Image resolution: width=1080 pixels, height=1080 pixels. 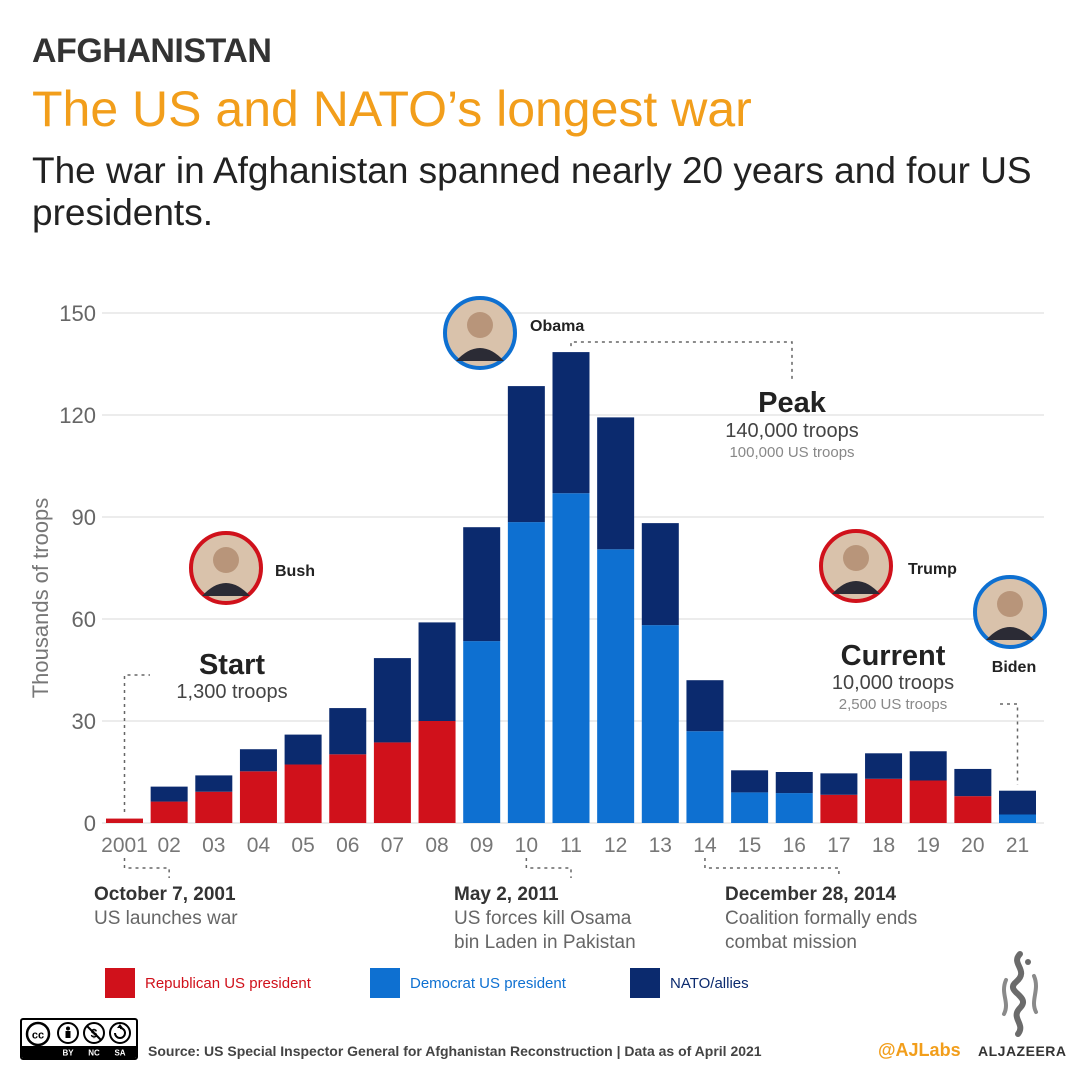 I want to click on y-axis-title: Thousands of troops, so click(x=40, y=598).